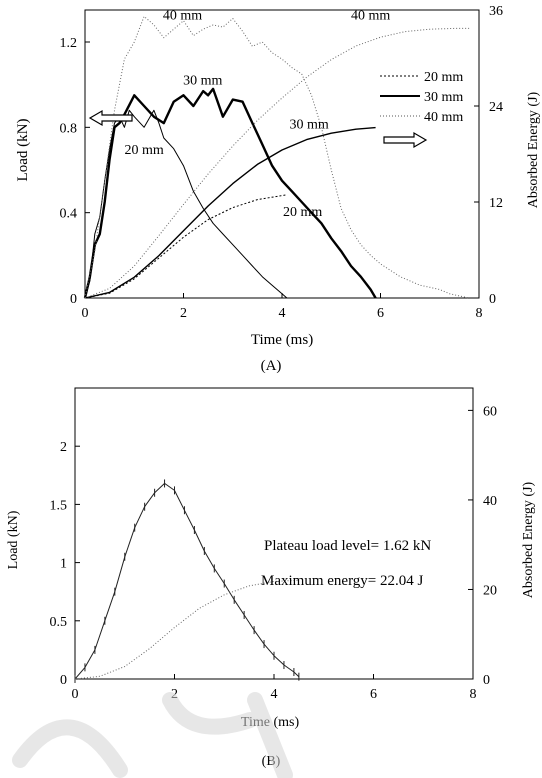 This screenshot has width=542, height=778. I want to click on x-axis-ticks: 0 2 4 6 8, so click(282, 307).